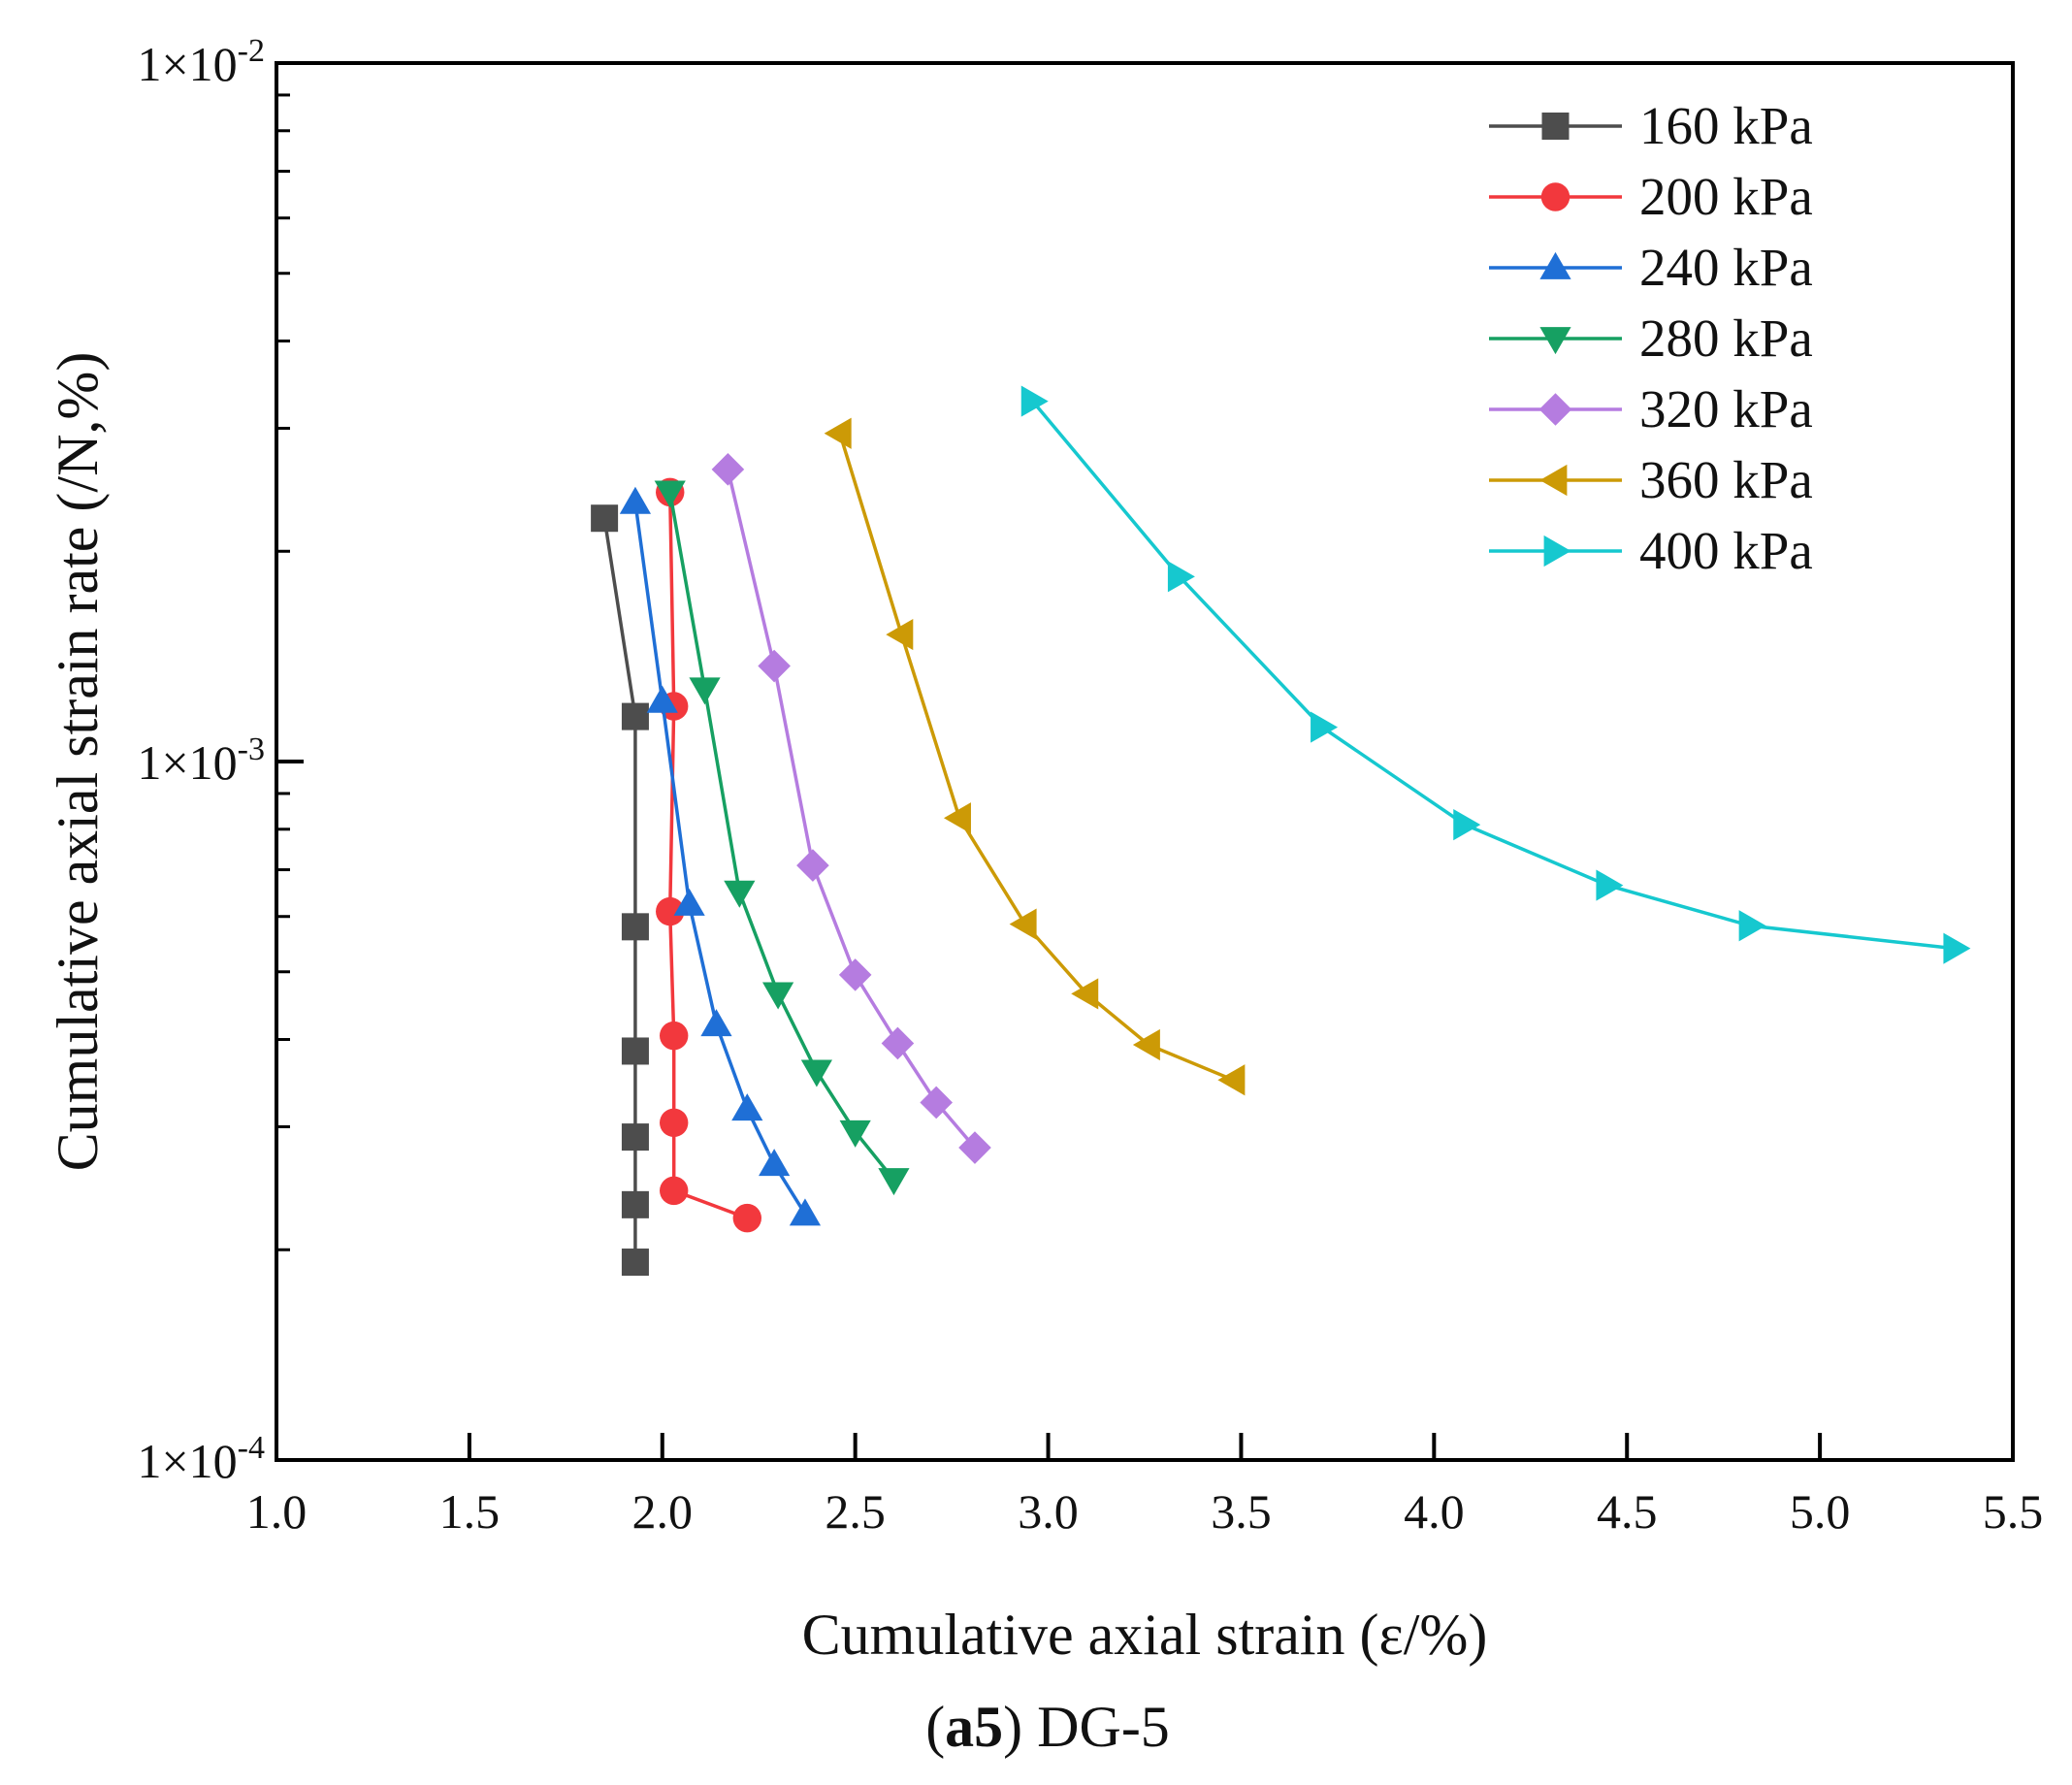  What do you see at coordinates (1820, 1511) in the screenshot?
I see `x-tick-label-8: 5.0` at bounding box center [1820, 1511].